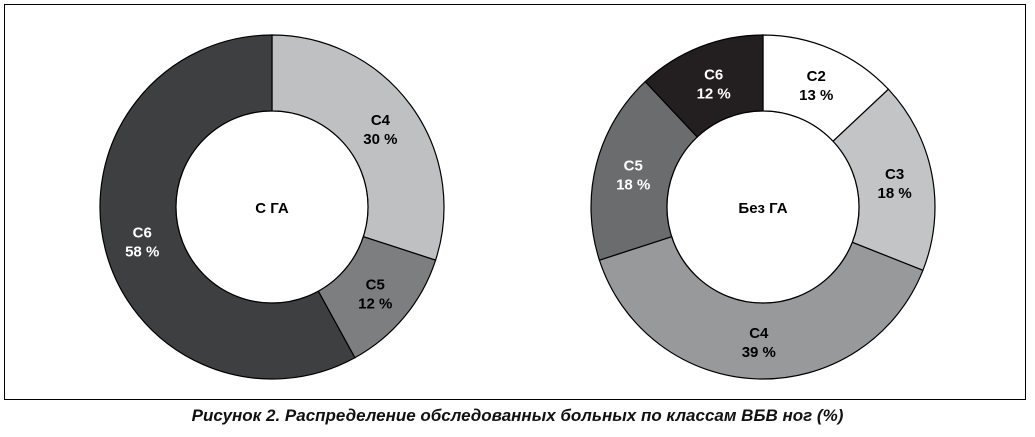 This screenshot has height=437, width=1035. I want to click on slice-label-с2: С2, so click(816, 76).